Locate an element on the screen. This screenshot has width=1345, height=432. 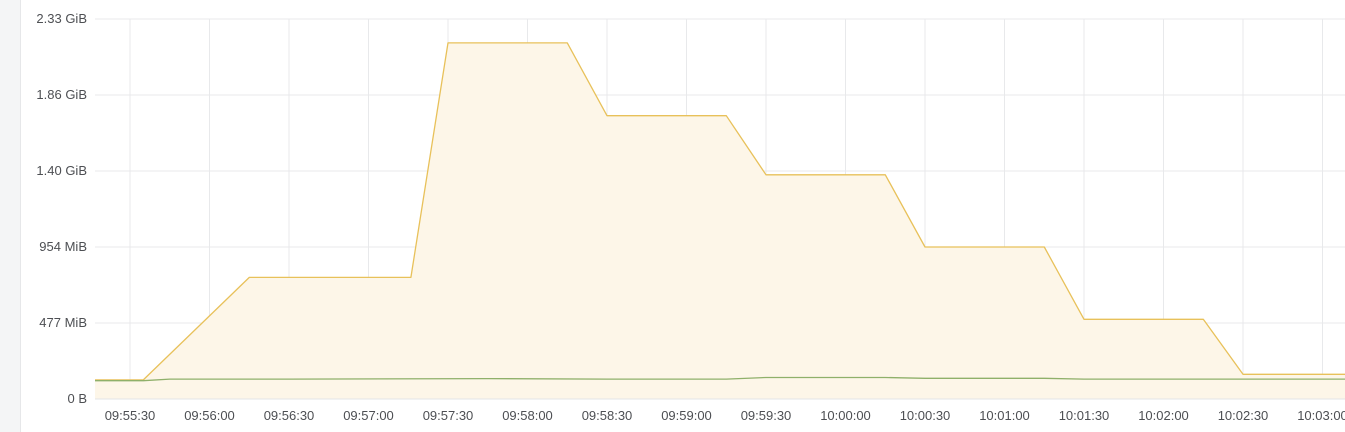
x-tick-label: 10:01:30 is located at coordinates (1084, 415).